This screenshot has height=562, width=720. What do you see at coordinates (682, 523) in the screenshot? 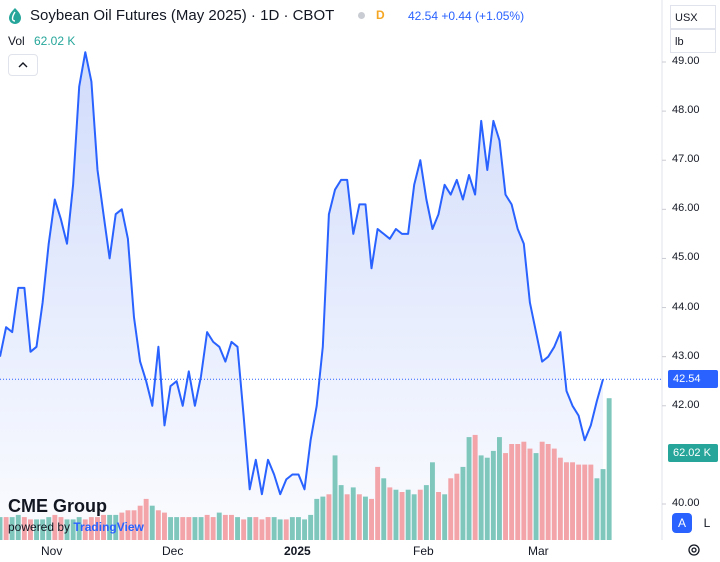
I see `auto-scale-button: A` at bounding box center [682, 523].